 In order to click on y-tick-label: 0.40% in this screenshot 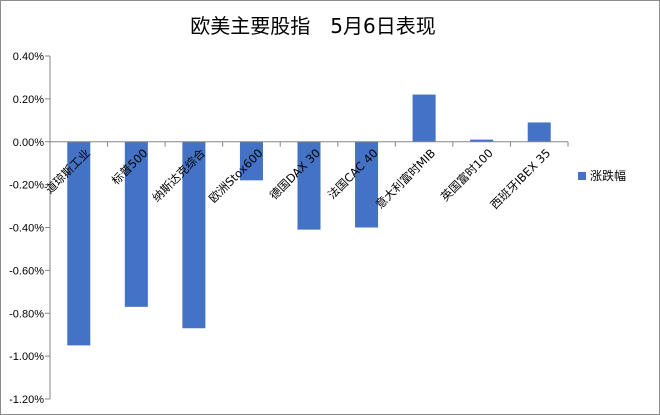, I will do `click(28, 57)`.